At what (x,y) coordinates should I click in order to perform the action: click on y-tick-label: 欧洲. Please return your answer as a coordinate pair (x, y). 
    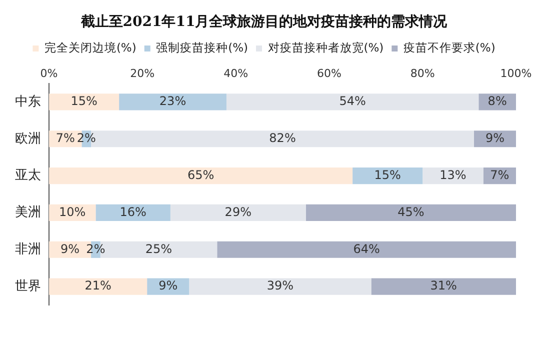
    Looking at the image, I should click on (28, 138).